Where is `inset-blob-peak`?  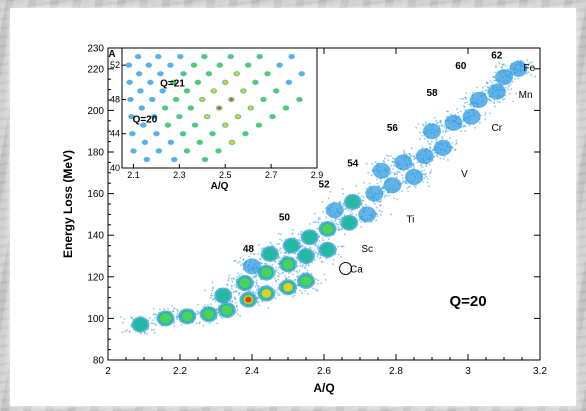
inset-blob-peak is located at coordinates (231, 99).